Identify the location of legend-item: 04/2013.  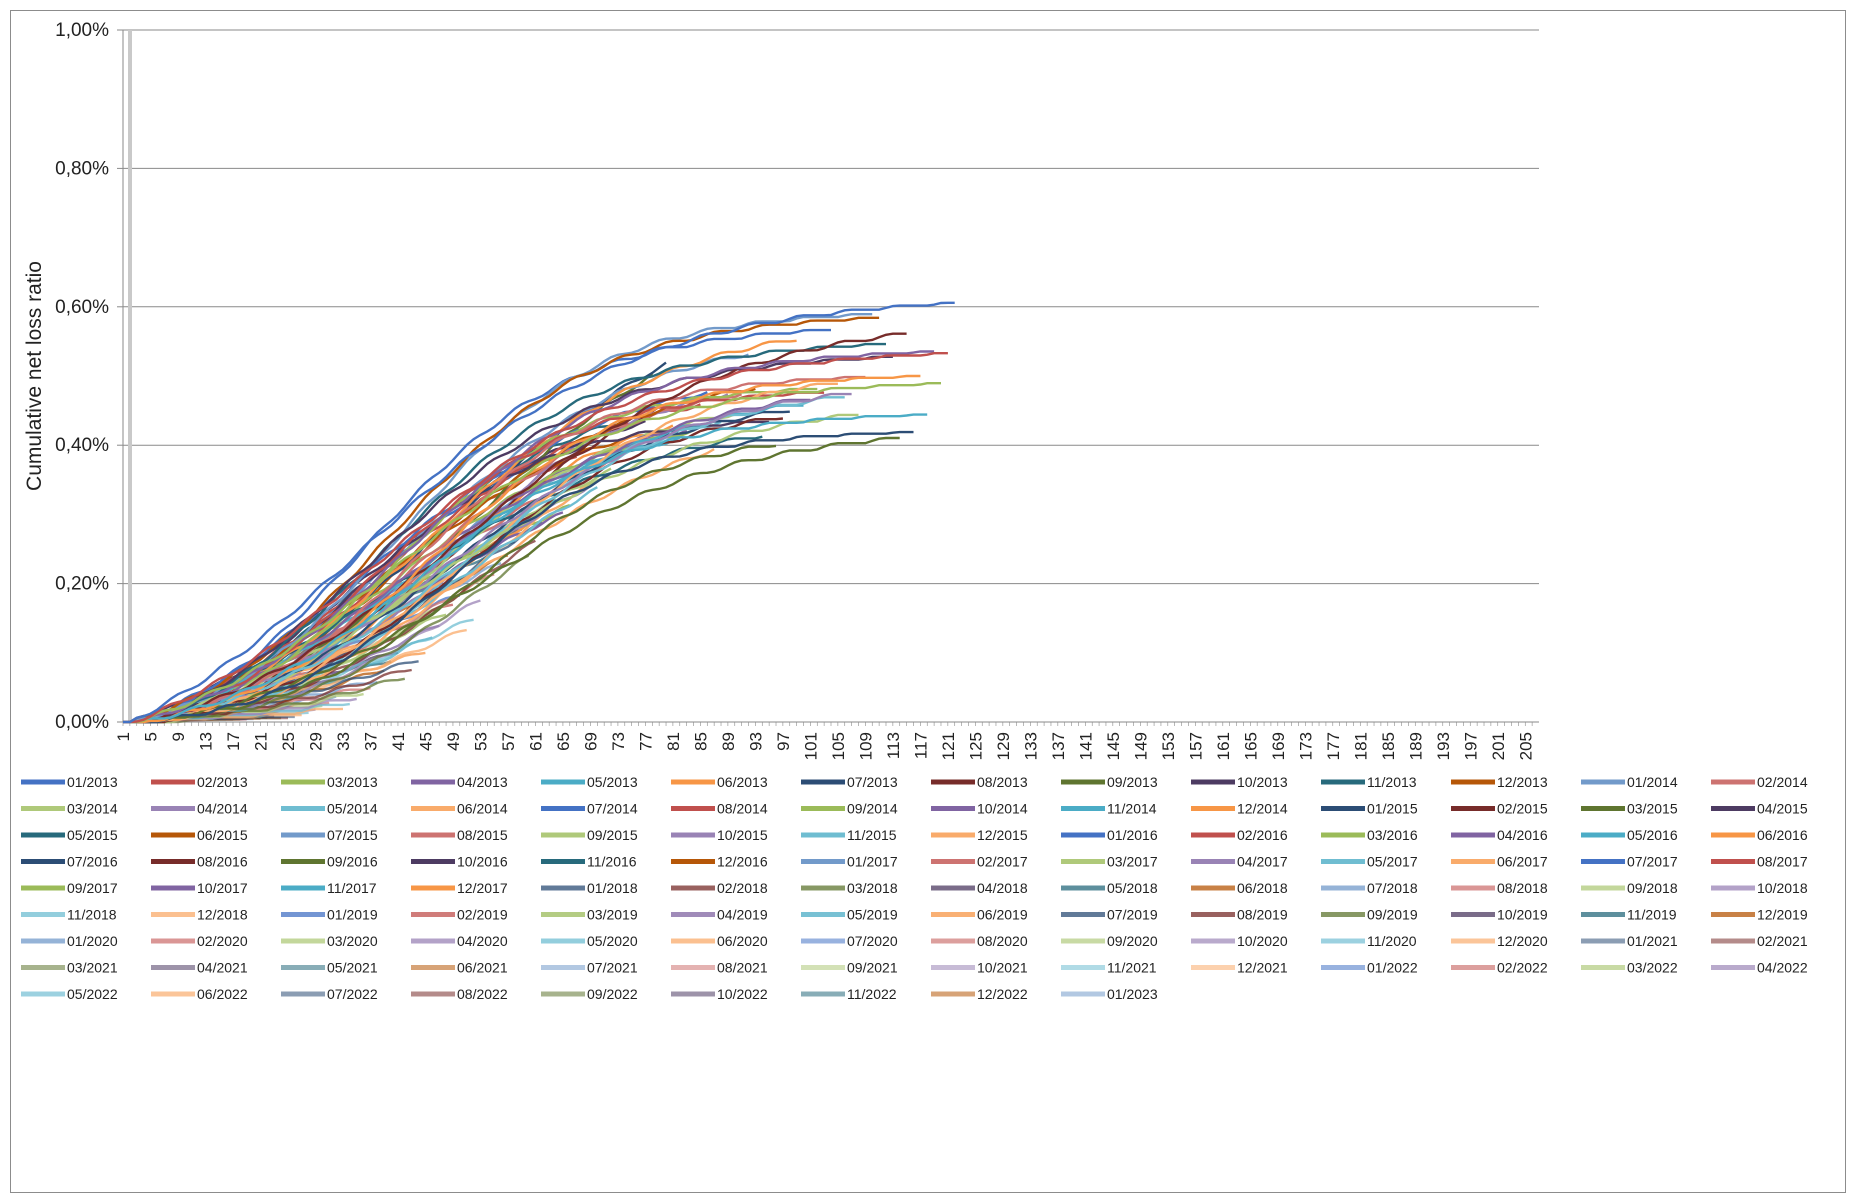
(459, 782).